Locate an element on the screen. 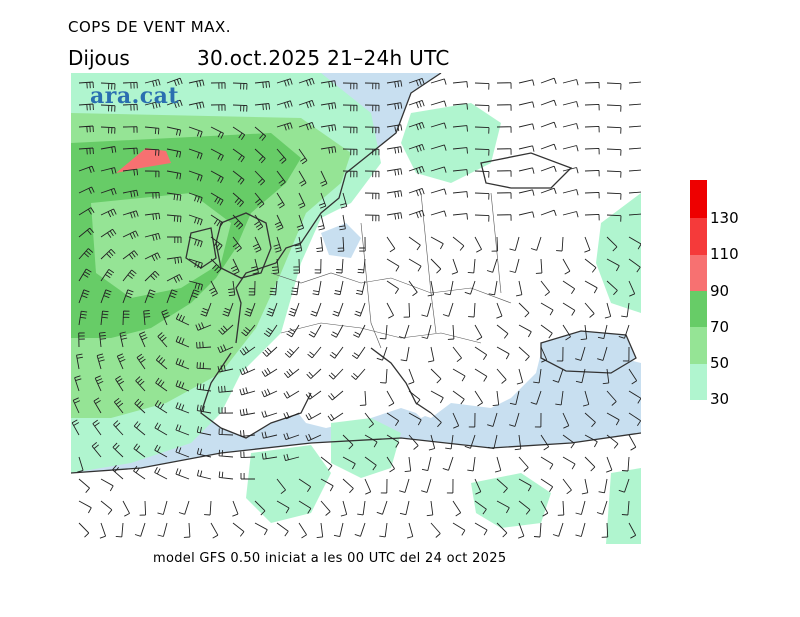 This screenshot has height=617, width=800. legend-label-50: 50 is located at coordinates (720, 363).